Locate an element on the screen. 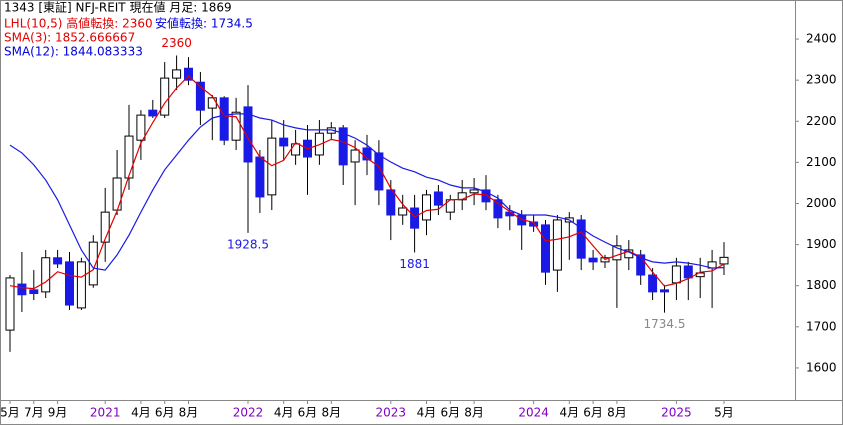 This screenshot has width=843, height=425. header-text: SMA(3): 1852.666667 is located at coordinates (69, 38).